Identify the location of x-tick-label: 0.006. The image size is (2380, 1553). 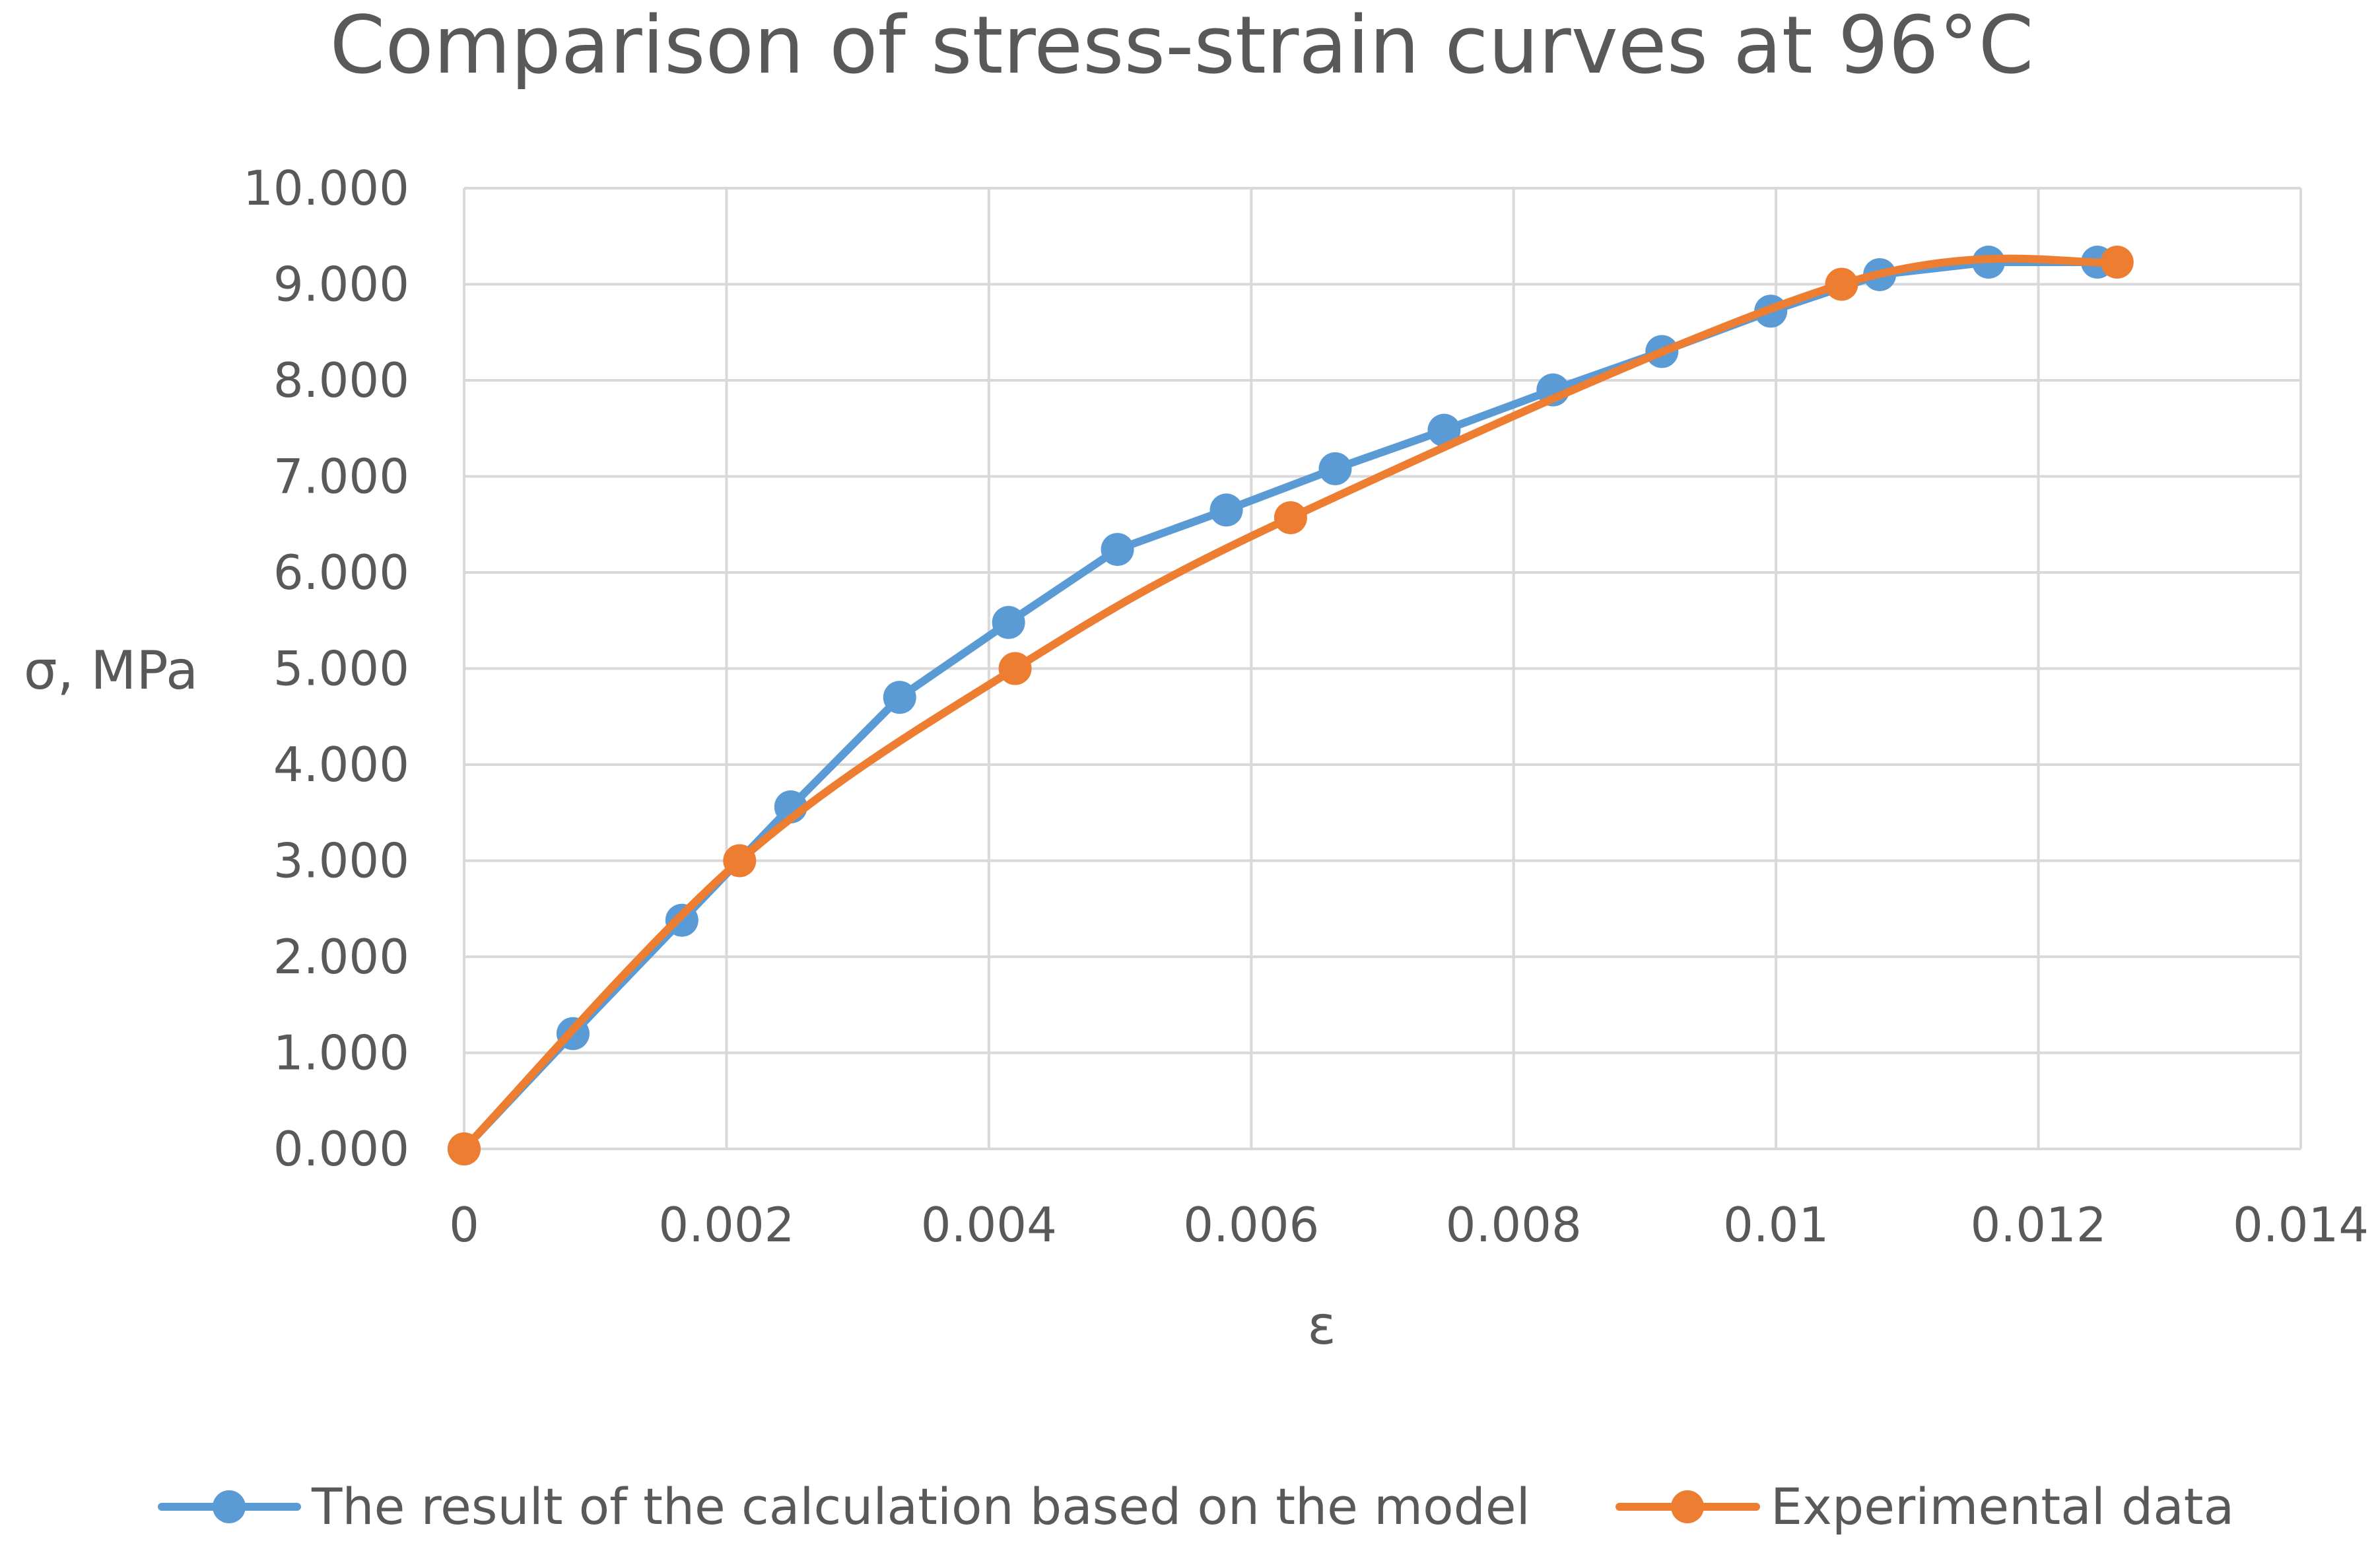
(1251, 1225).